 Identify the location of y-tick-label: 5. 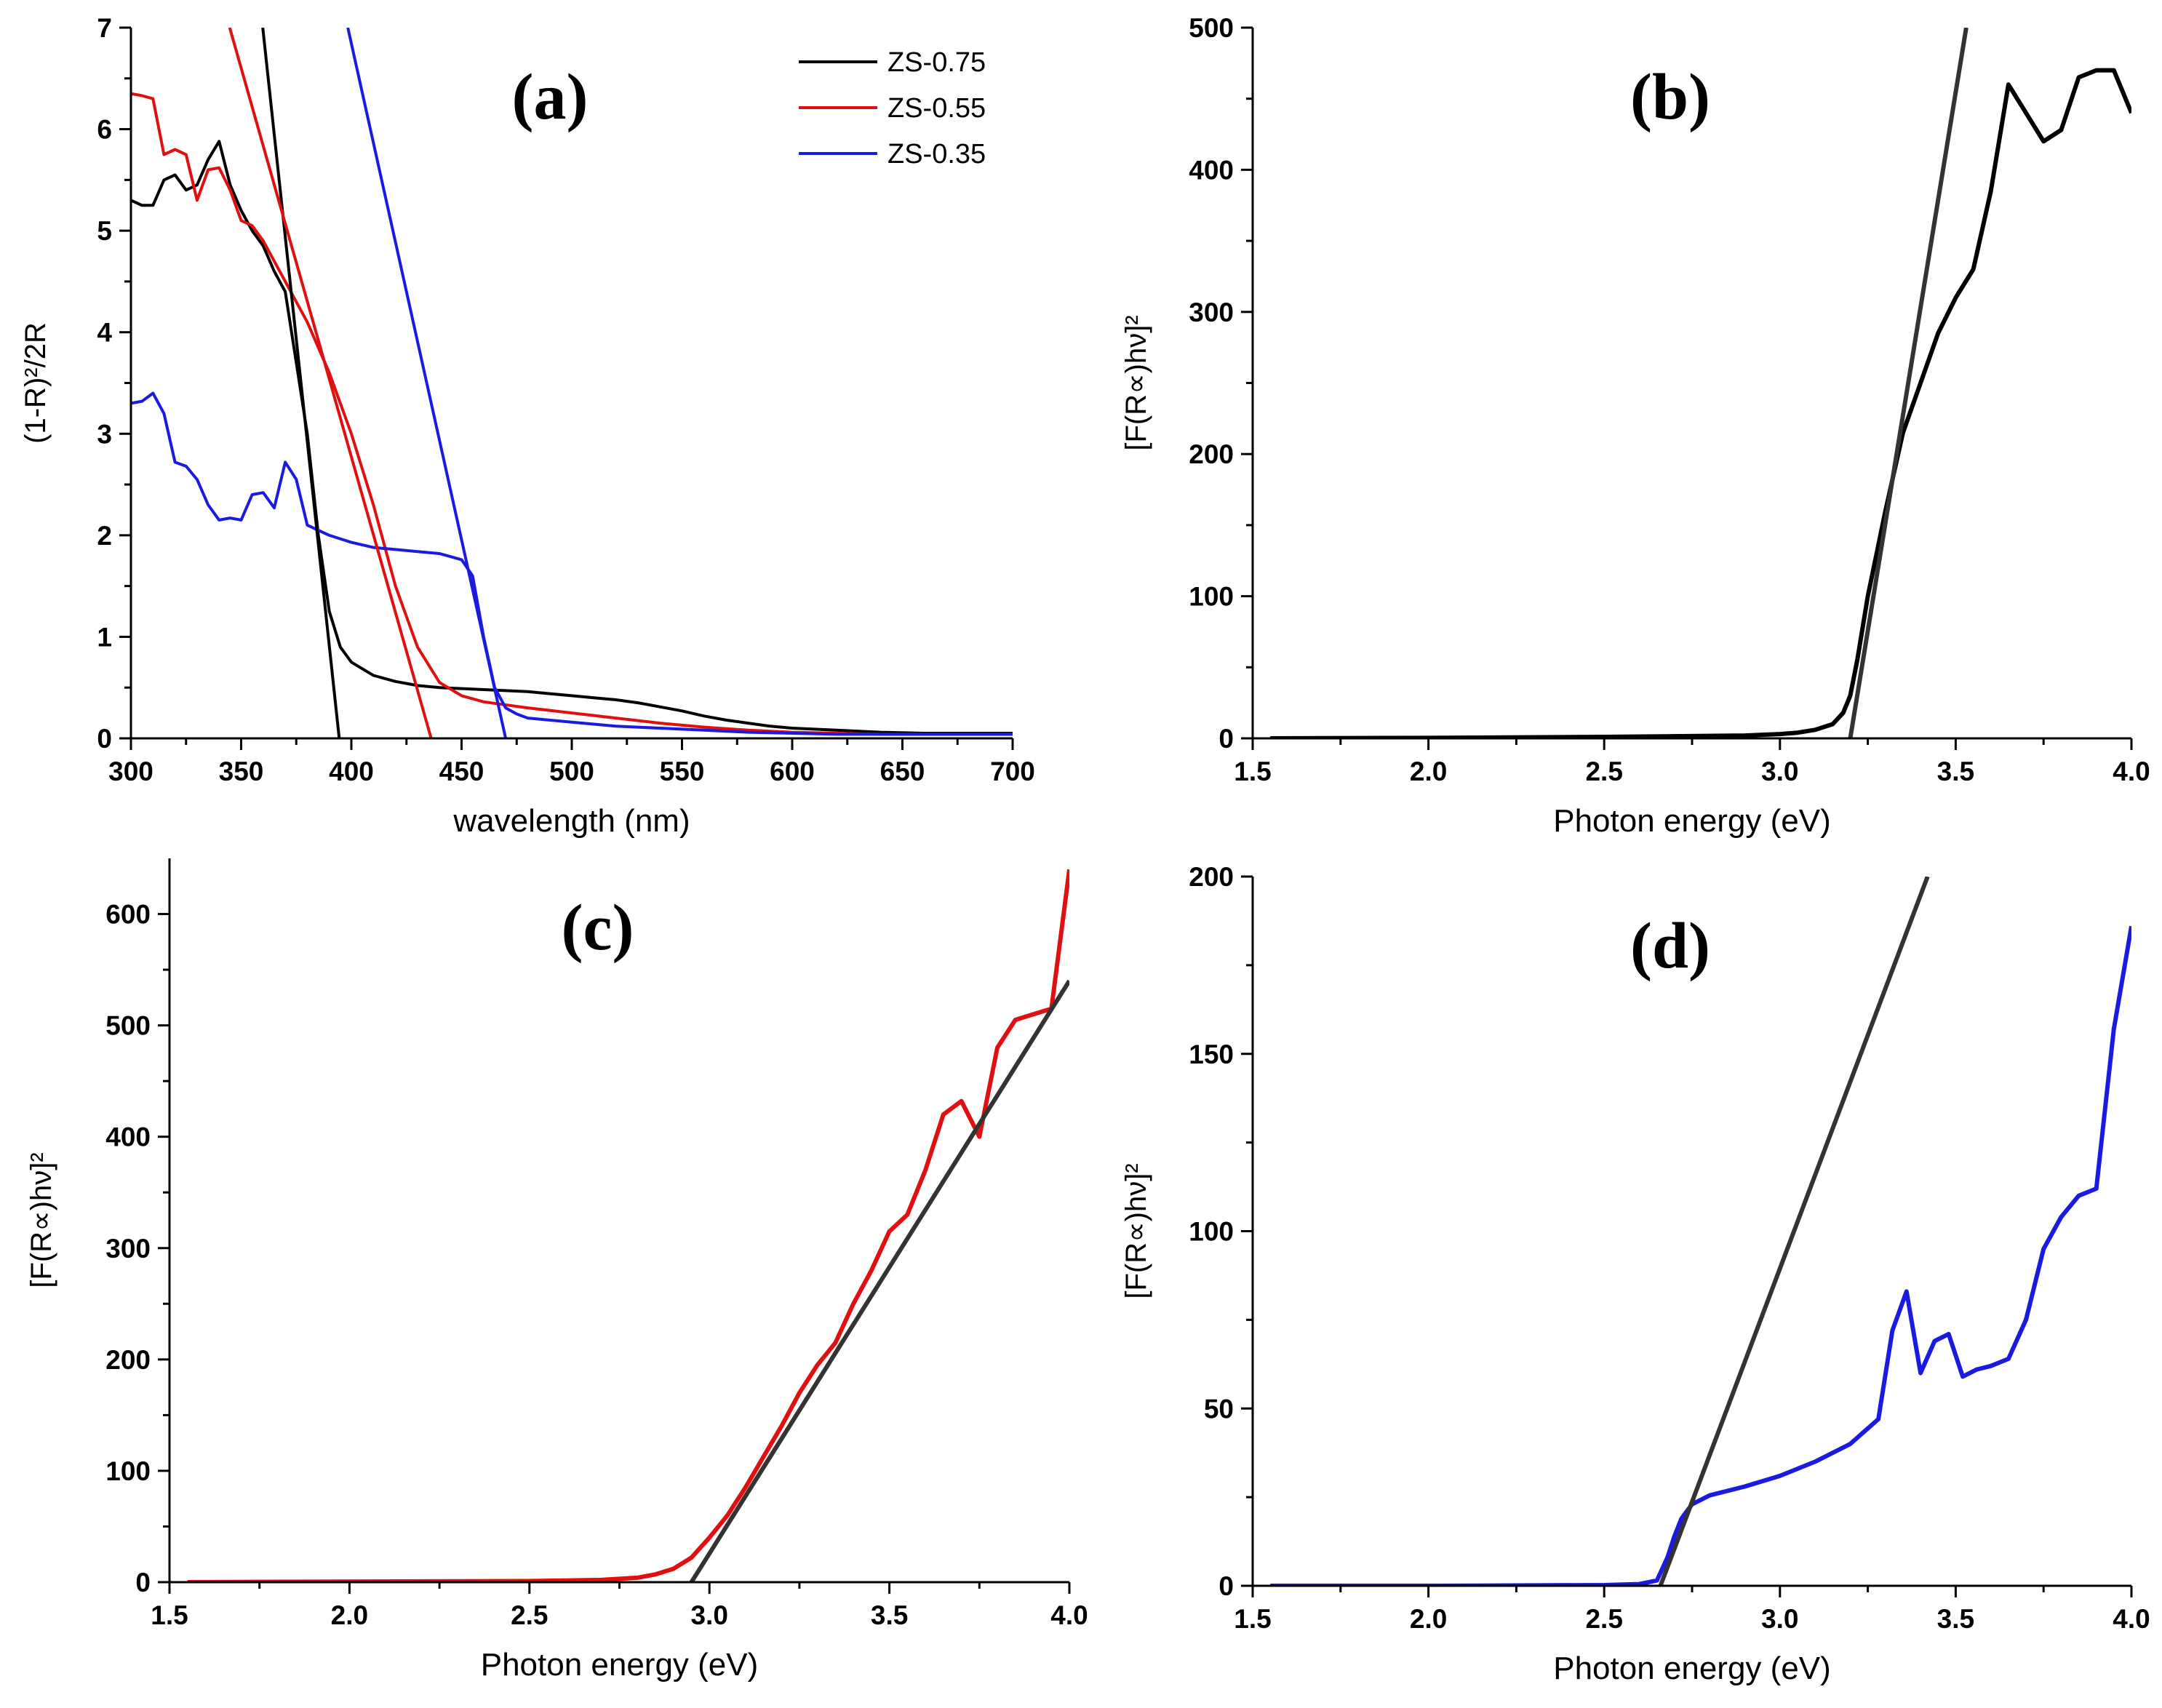
(104, 231).